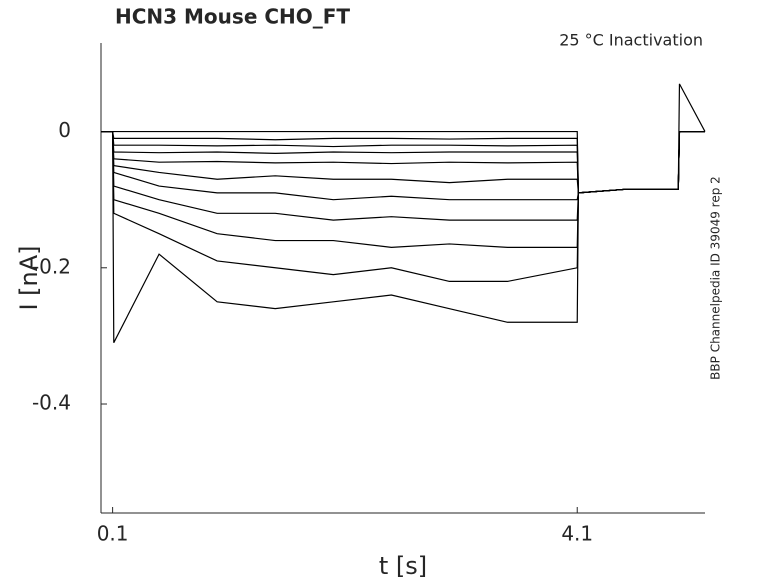 The width and height of the screenshot is (778, 583). I want to click on x-axis-label: t [s], so click(403, 566).